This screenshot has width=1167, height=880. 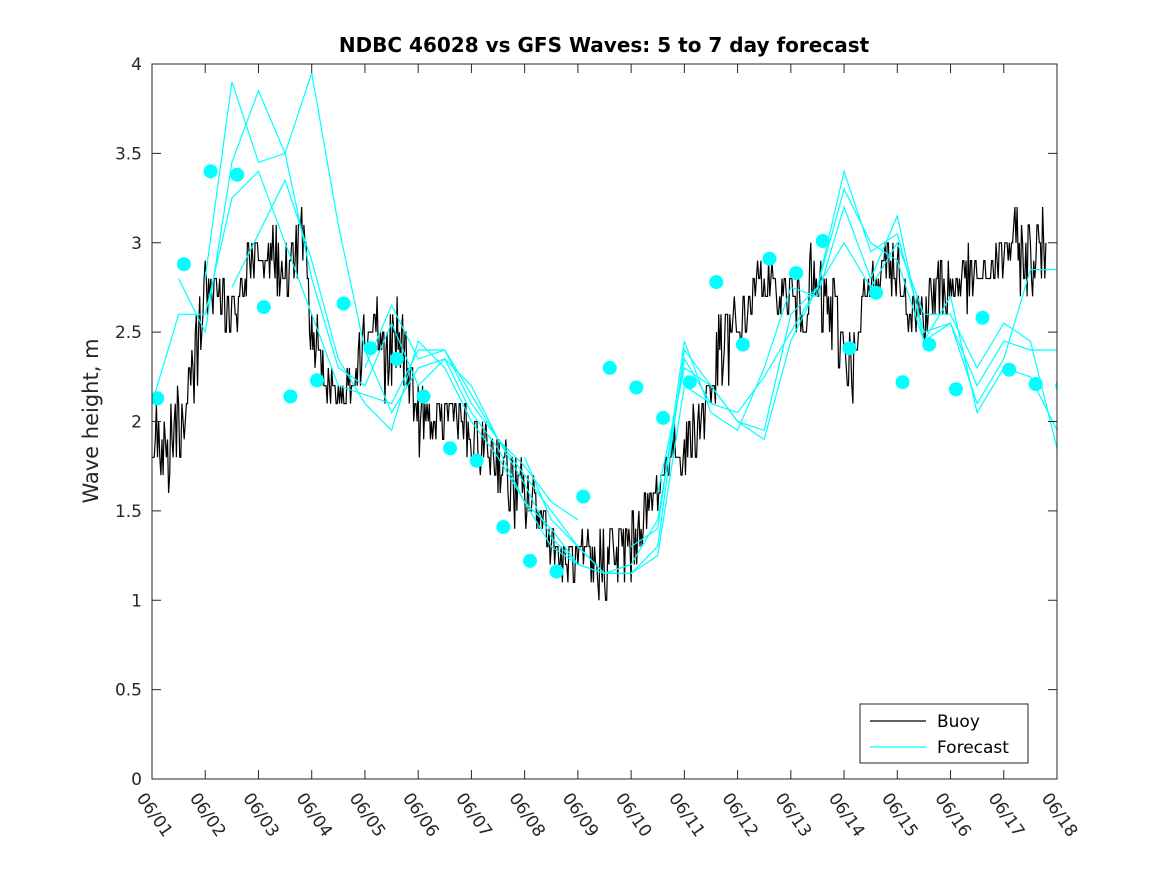 I want to click on y-tick-label: 1.5, so click(x=128, y=512).